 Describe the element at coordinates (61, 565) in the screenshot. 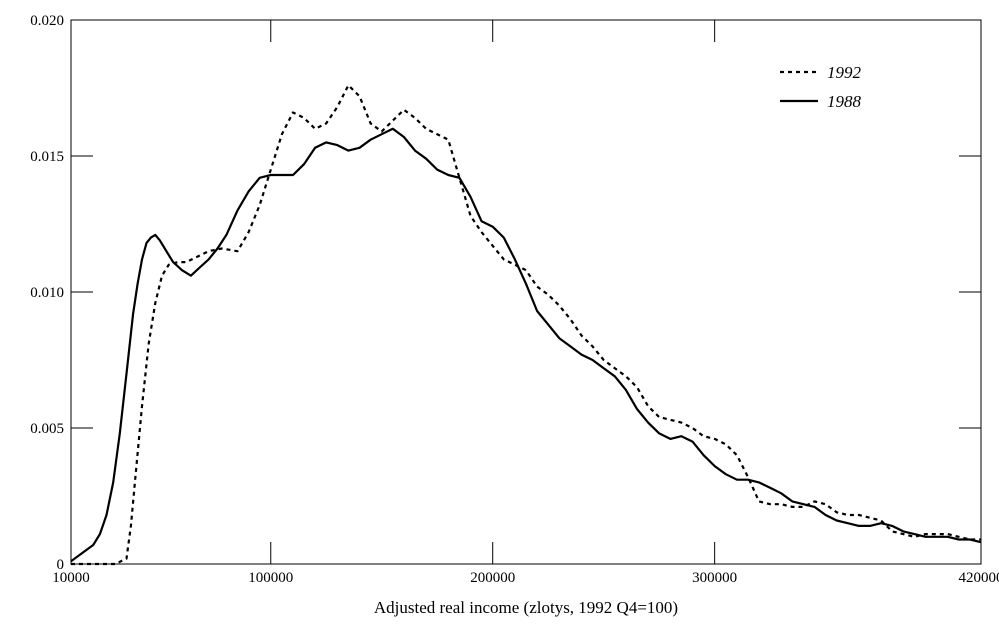

I see `y-tick-label: 0` at that location.